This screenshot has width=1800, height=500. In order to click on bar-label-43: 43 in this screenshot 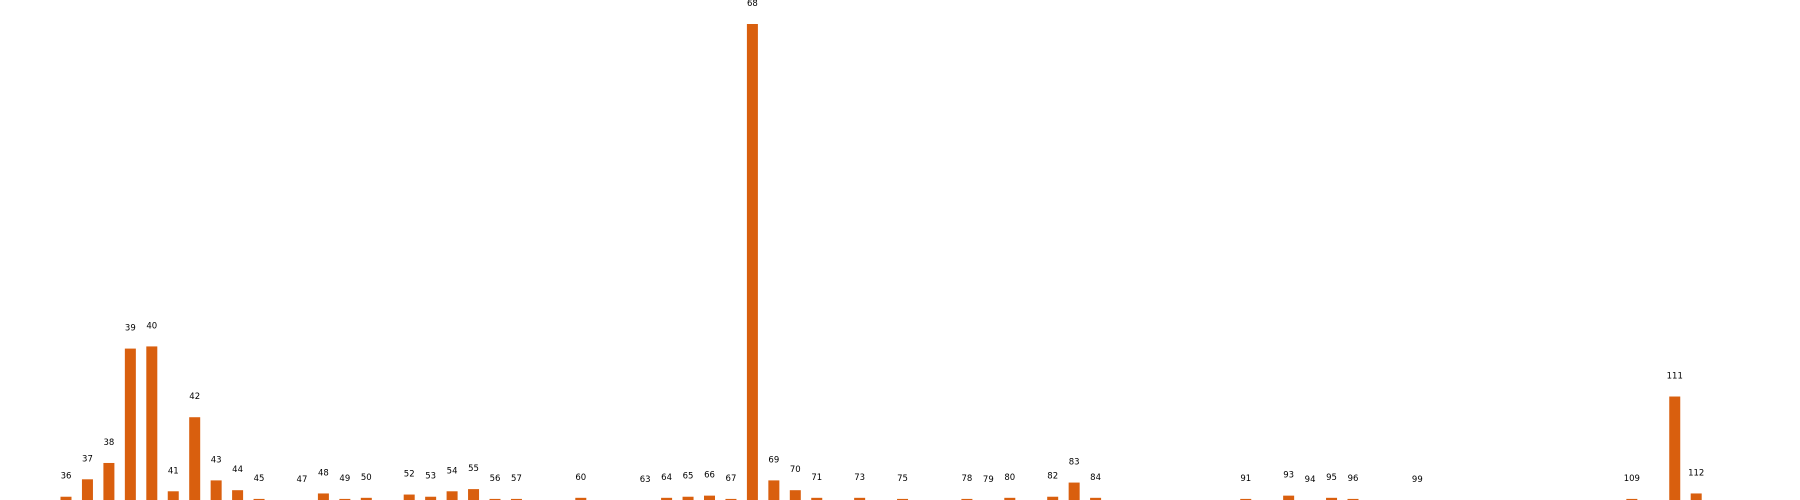, I will do `click(216, 460)`.